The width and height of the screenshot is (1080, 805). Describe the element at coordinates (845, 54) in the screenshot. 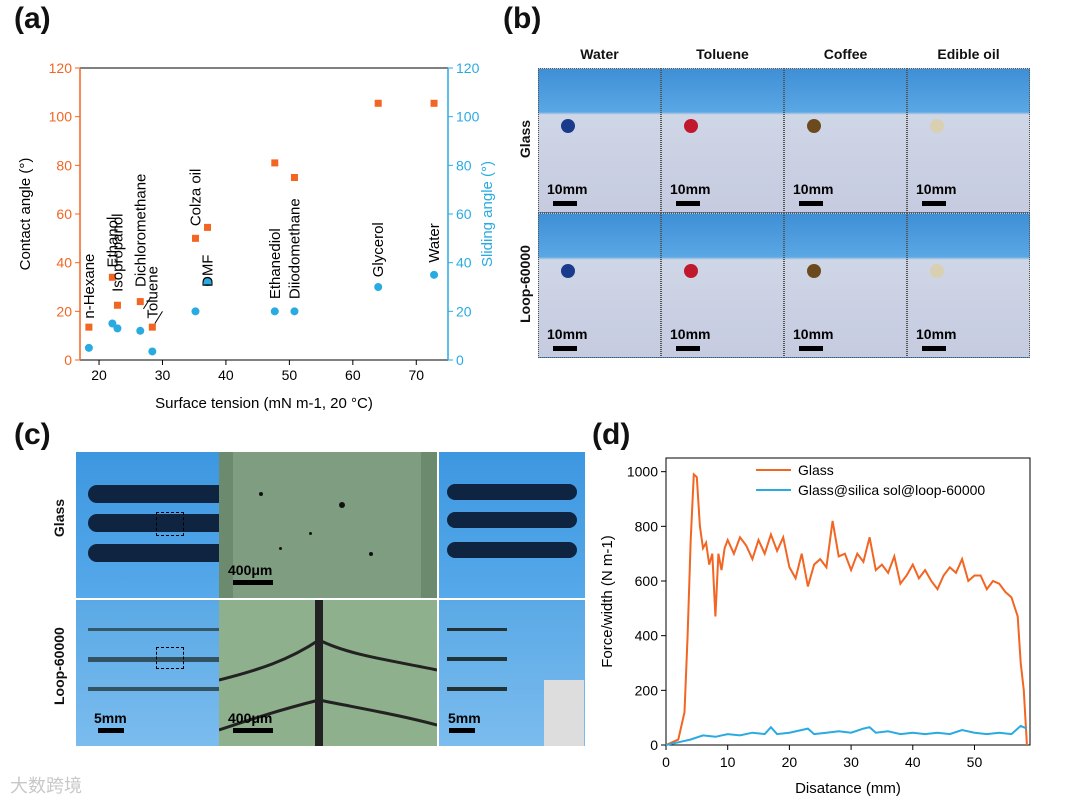

I see `column-label: Coffee` at that location.